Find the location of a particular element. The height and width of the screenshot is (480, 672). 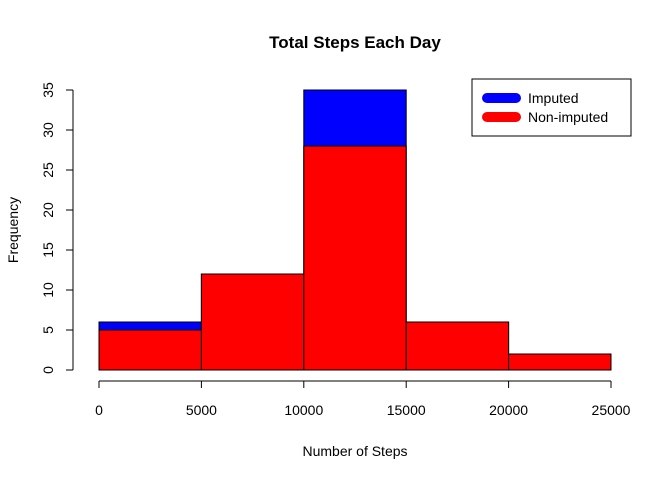

y-axis-label: Frequency is located at coordinates (13, 230).